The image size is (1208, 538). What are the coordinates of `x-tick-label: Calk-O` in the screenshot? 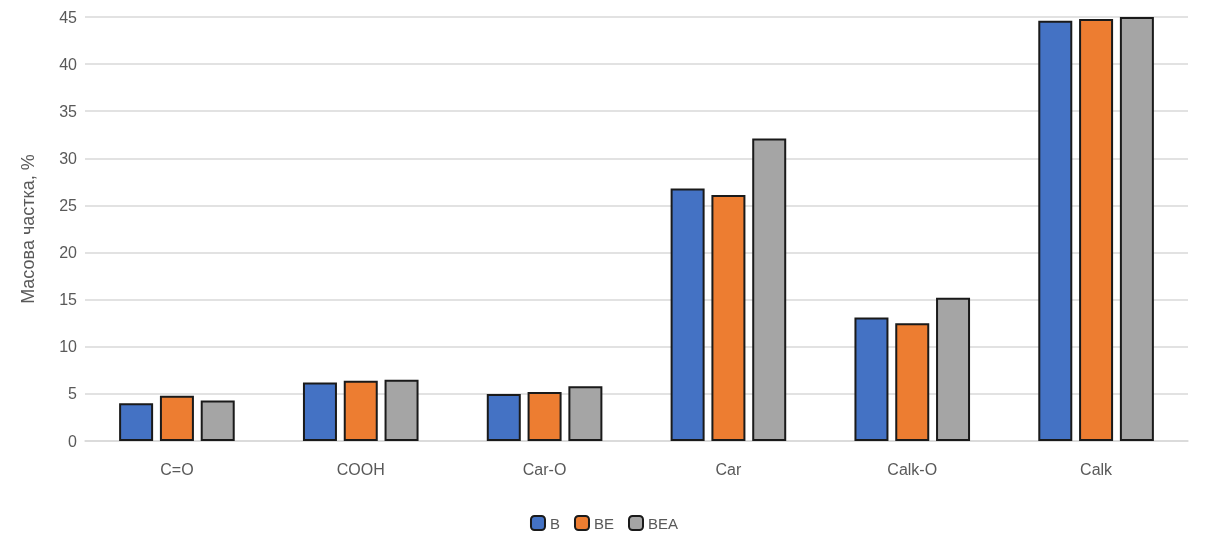 It's located at (912, 469).